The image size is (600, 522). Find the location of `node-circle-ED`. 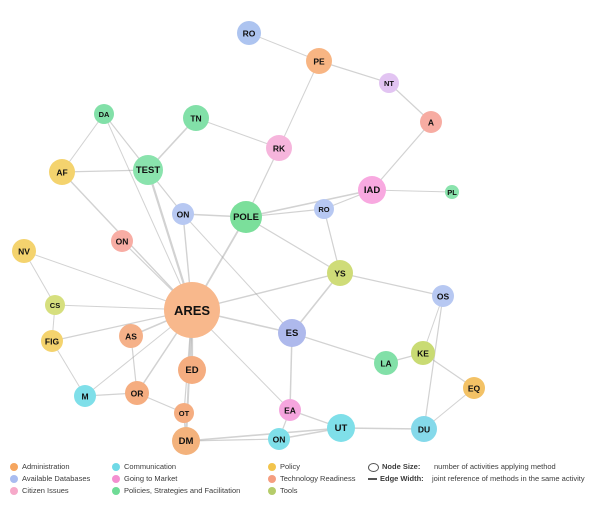

node-circle-ED is located at coordinates (192, 370).